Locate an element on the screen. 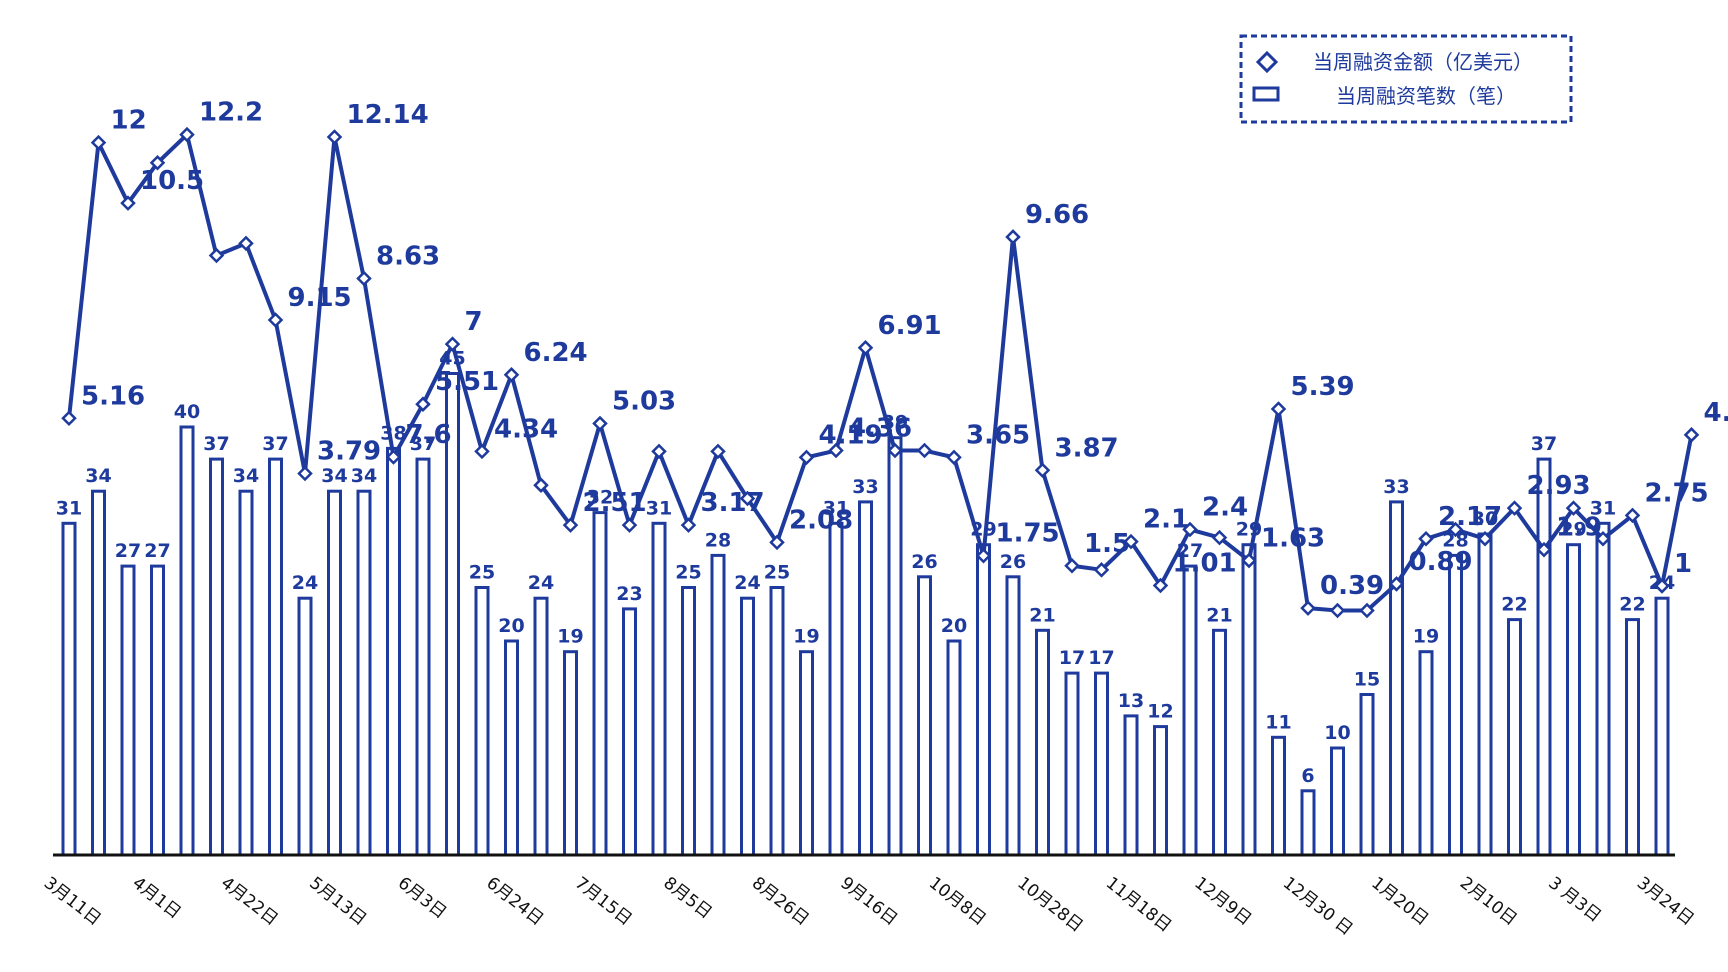 The image size is (1728, 972). x-tick-label: 10月28日 is located at coordinates (1049, 904).